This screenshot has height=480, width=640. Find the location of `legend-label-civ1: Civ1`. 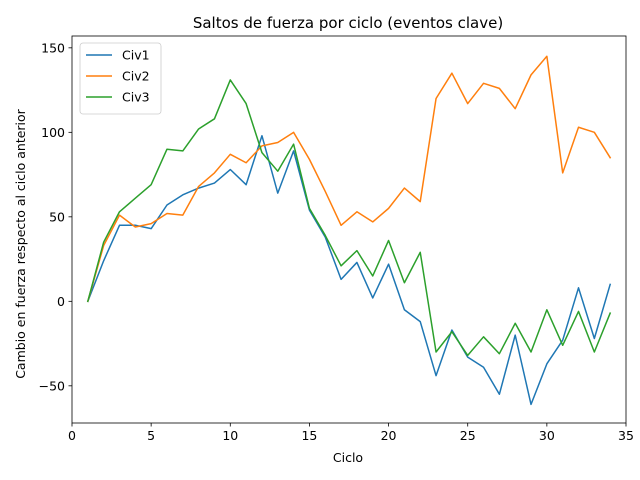

legend-label-civ1: Civ1 is located at coordinates (136, 55).